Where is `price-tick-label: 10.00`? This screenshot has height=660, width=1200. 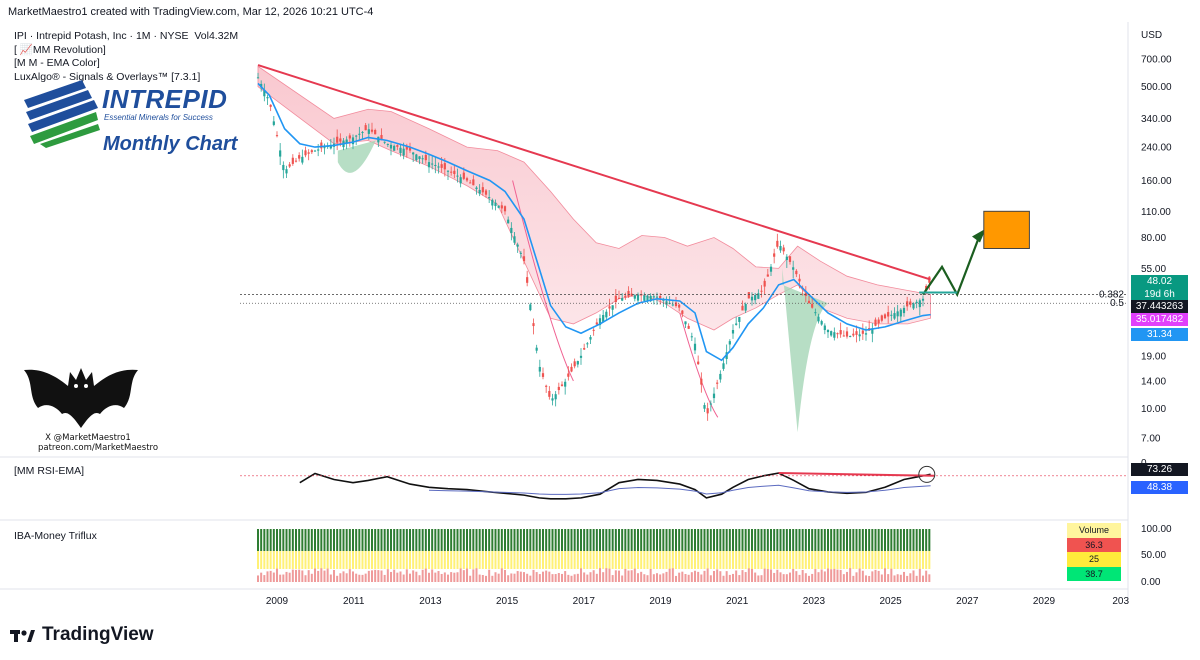
price-tick-label: 10.00 is located at coordinates (1153, 409).